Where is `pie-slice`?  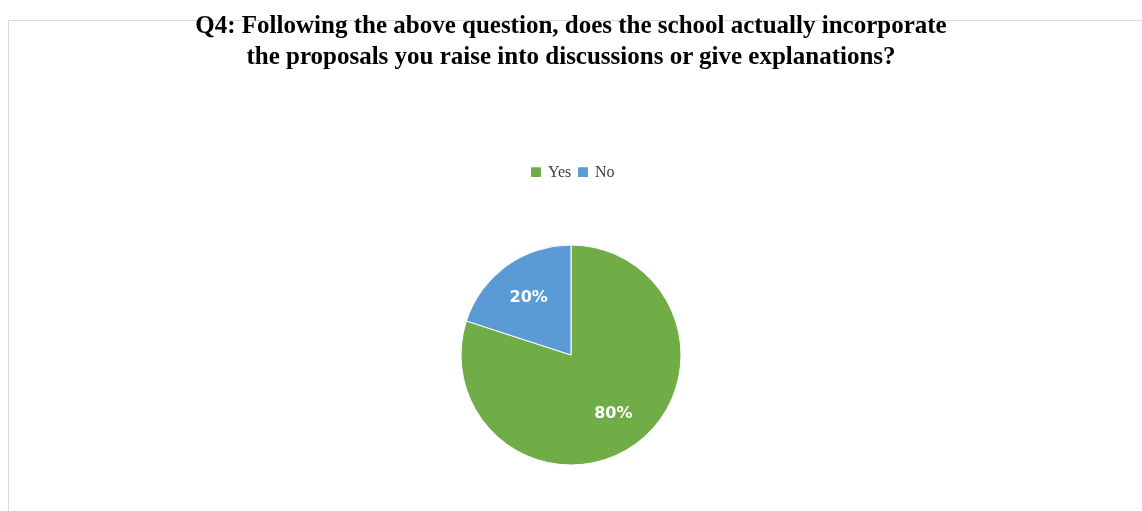
pie-slice is located at coordinates (571, 355).